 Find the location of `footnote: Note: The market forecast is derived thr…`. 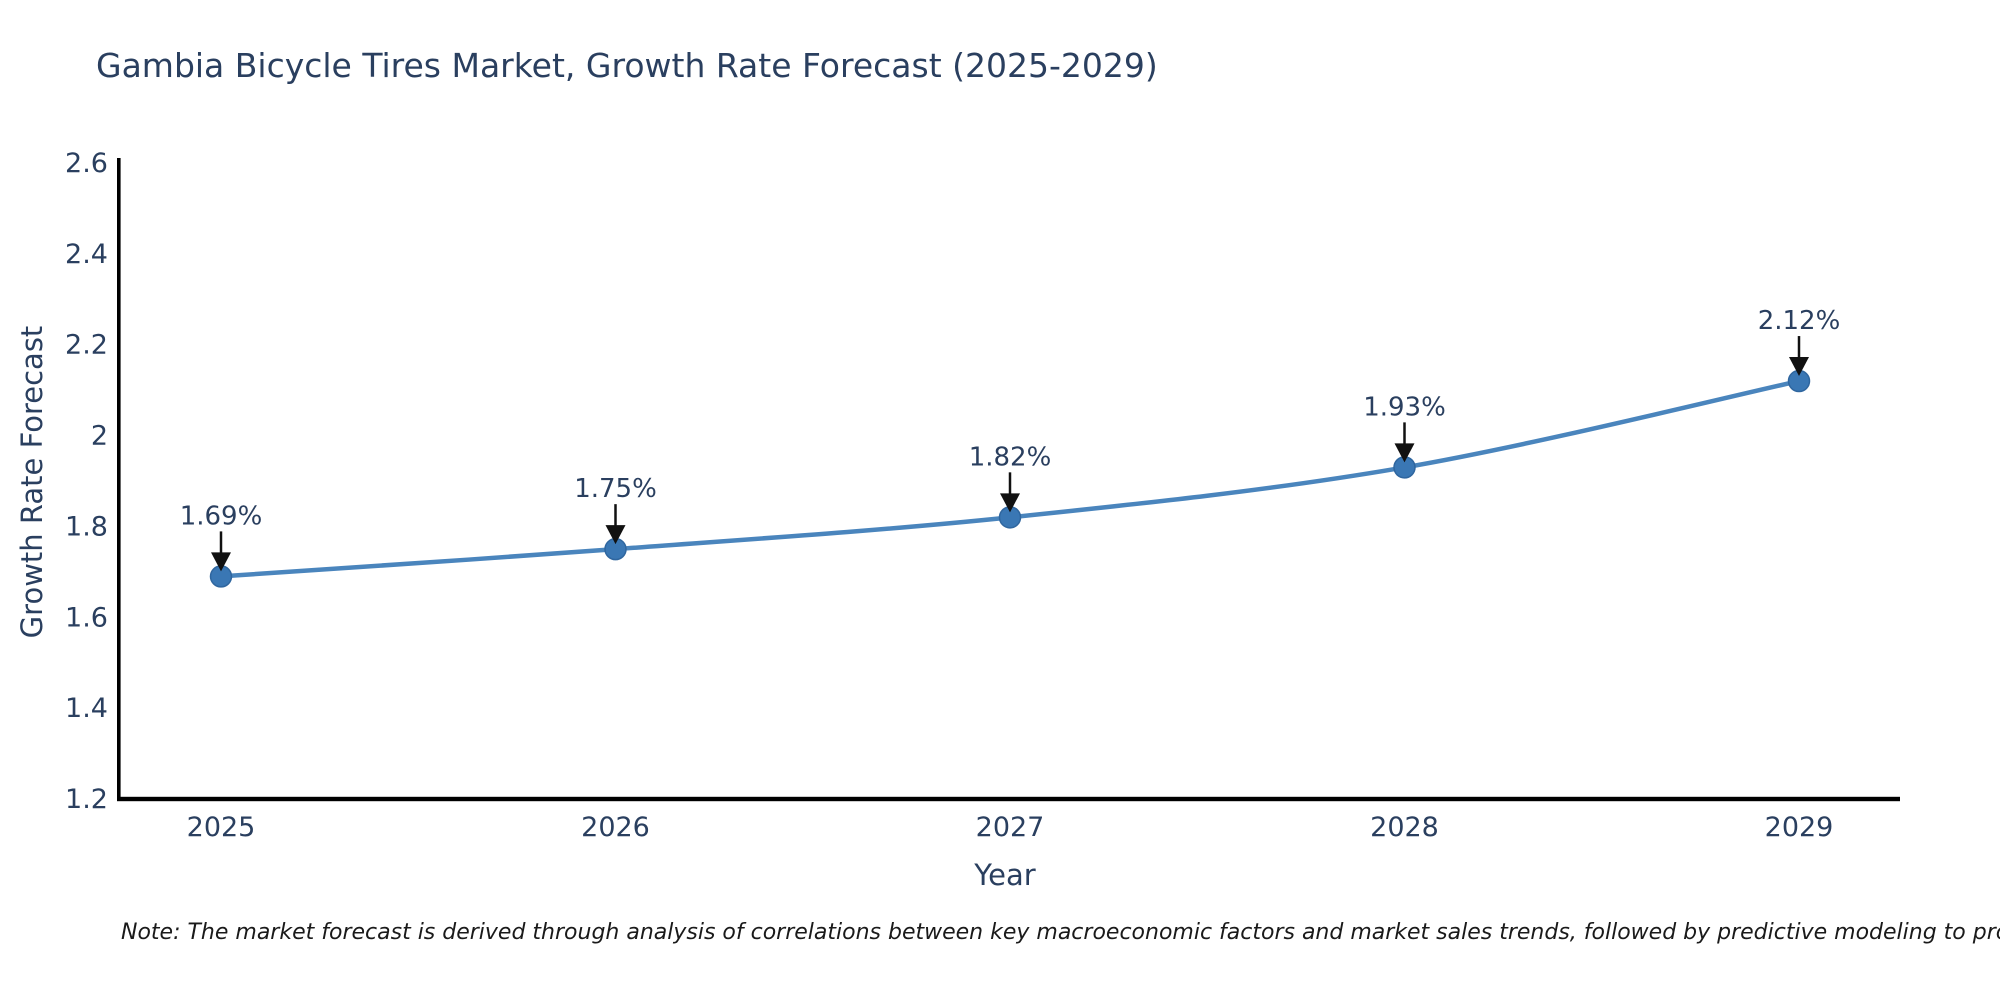

footnote: Note: The market forecast is derived thr… is located at coordinates (1060, 932).